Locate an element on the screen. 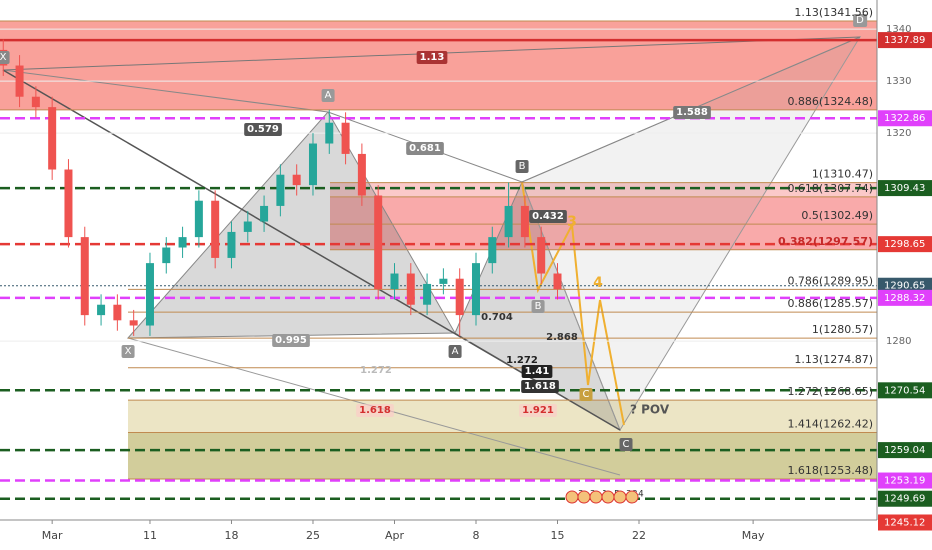 The image size is (932, 550). y-tick-label: 1330 is located at coordinates (898, 81).